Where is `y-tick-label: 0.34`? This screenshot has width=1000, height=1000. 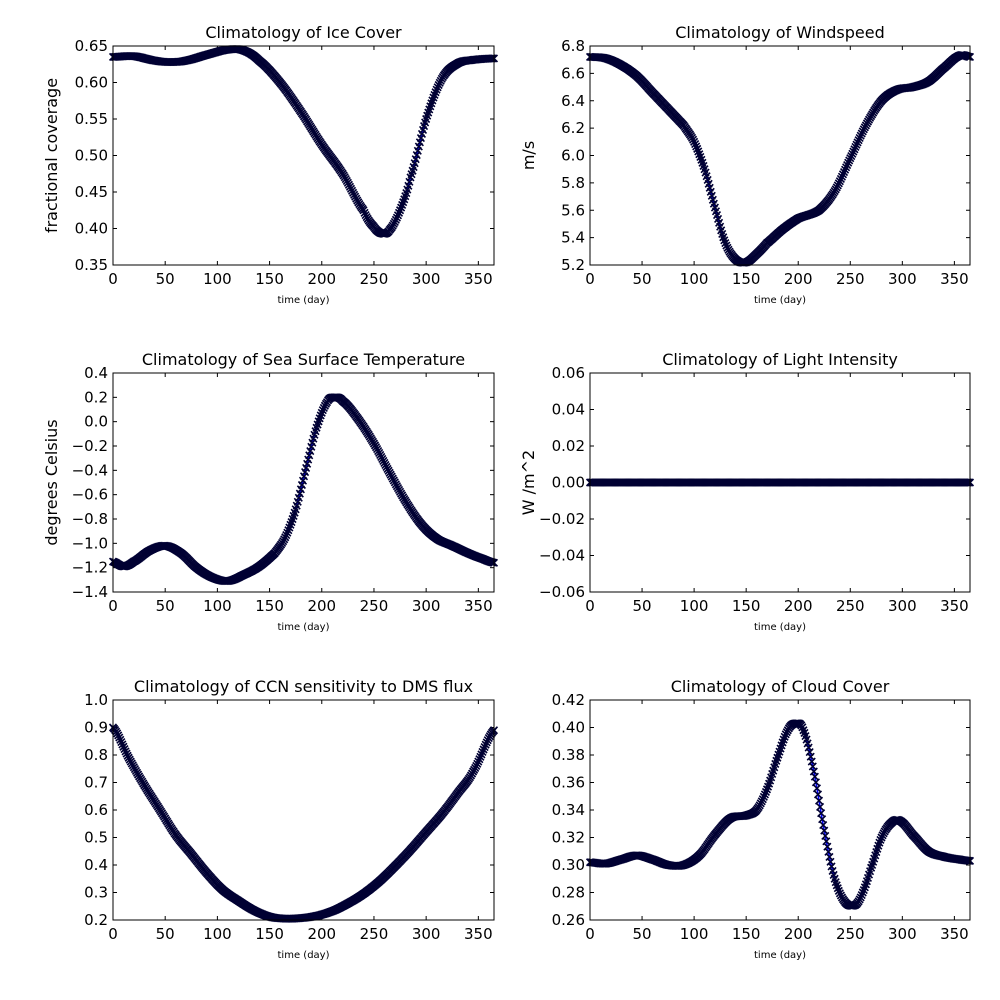 y-tick-label: 0.34 is located at coordinates (568, 810).